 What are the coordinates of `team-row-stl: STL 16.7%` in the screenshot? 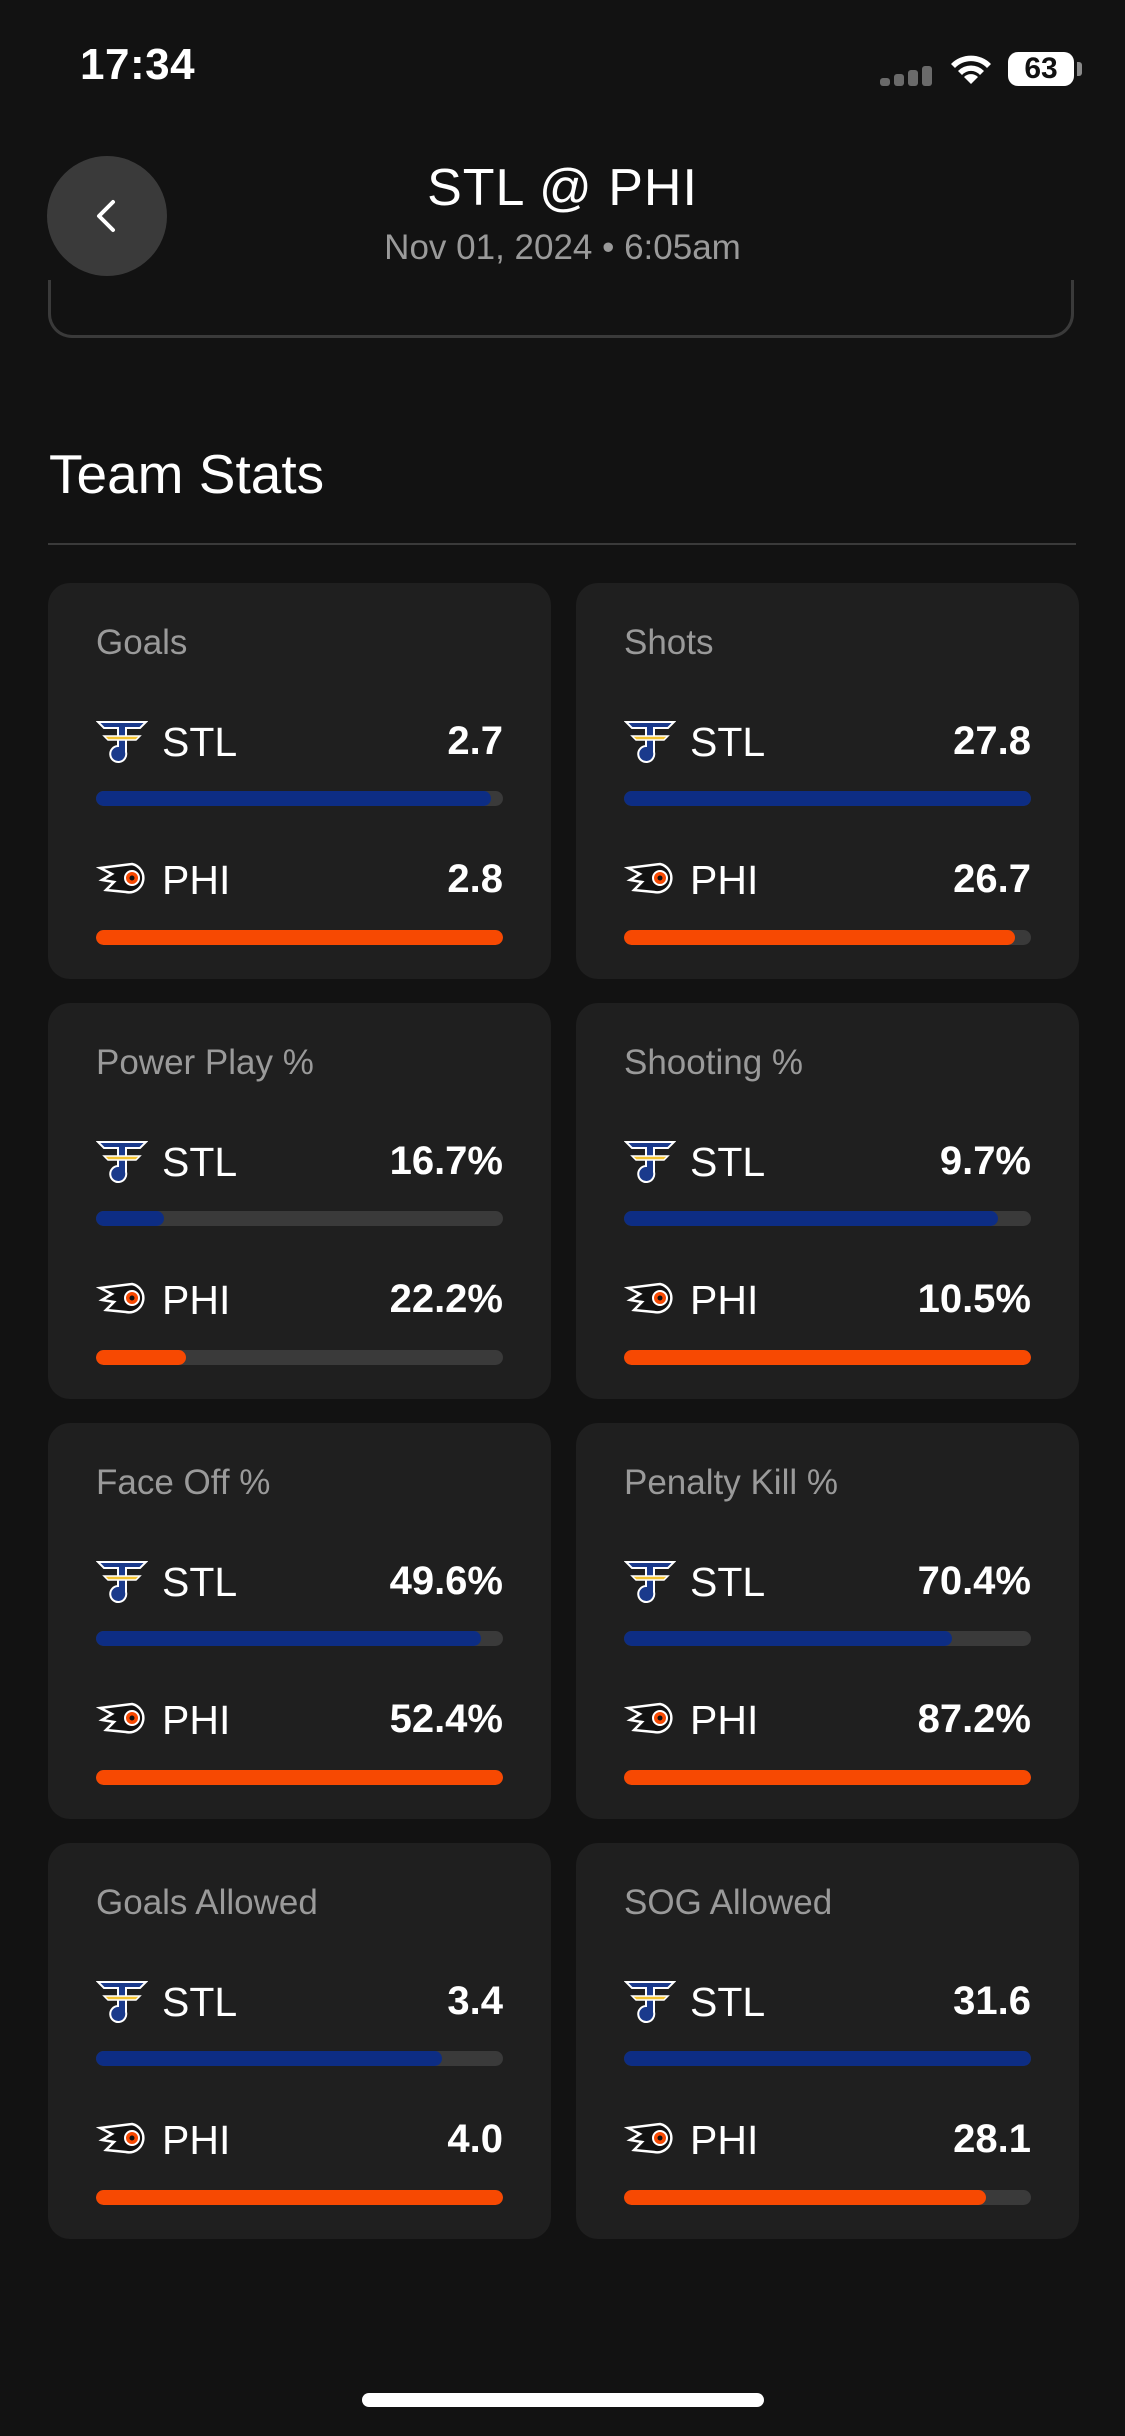 It's located at (299, 1161).